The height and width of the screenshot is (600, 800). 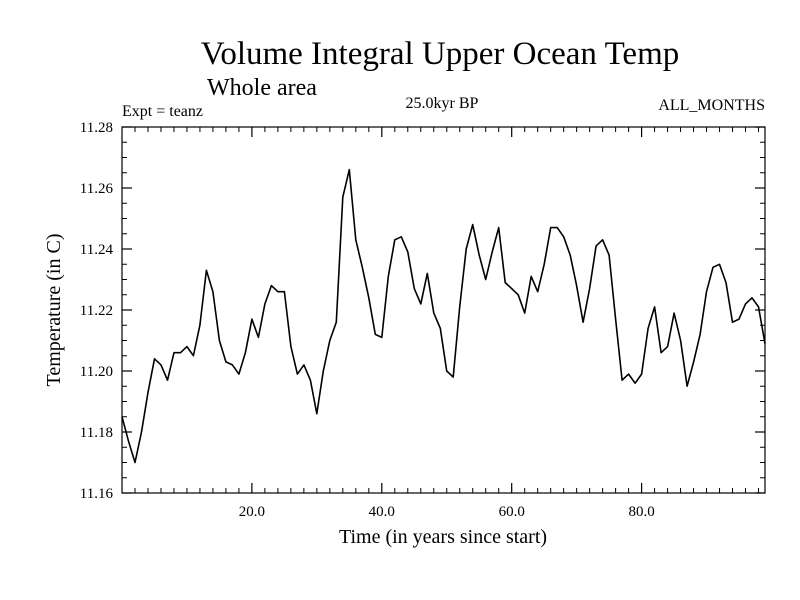 What do you see at coordinates (97, 189) in the screenshot?
I see `y-tick-label: 11.26` at bounding box center [97, 189].